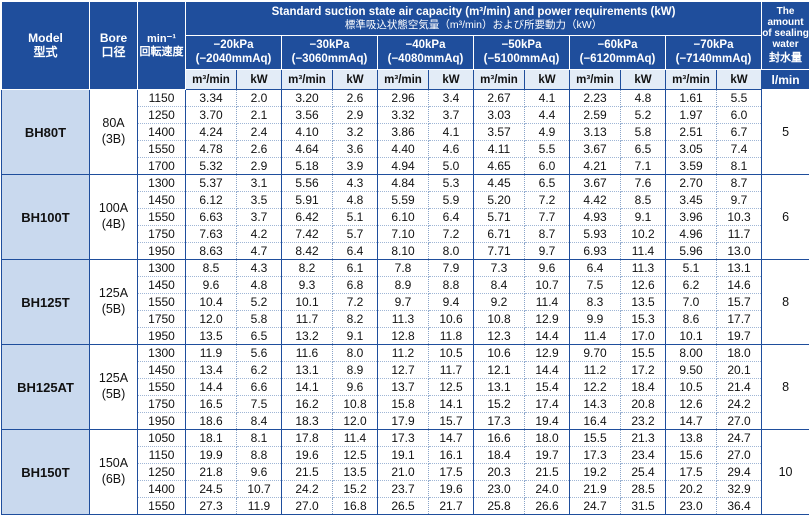 This screenshot has height=515, width=809. I want to click on capacity-cell: 18.4, so click(499, 455).